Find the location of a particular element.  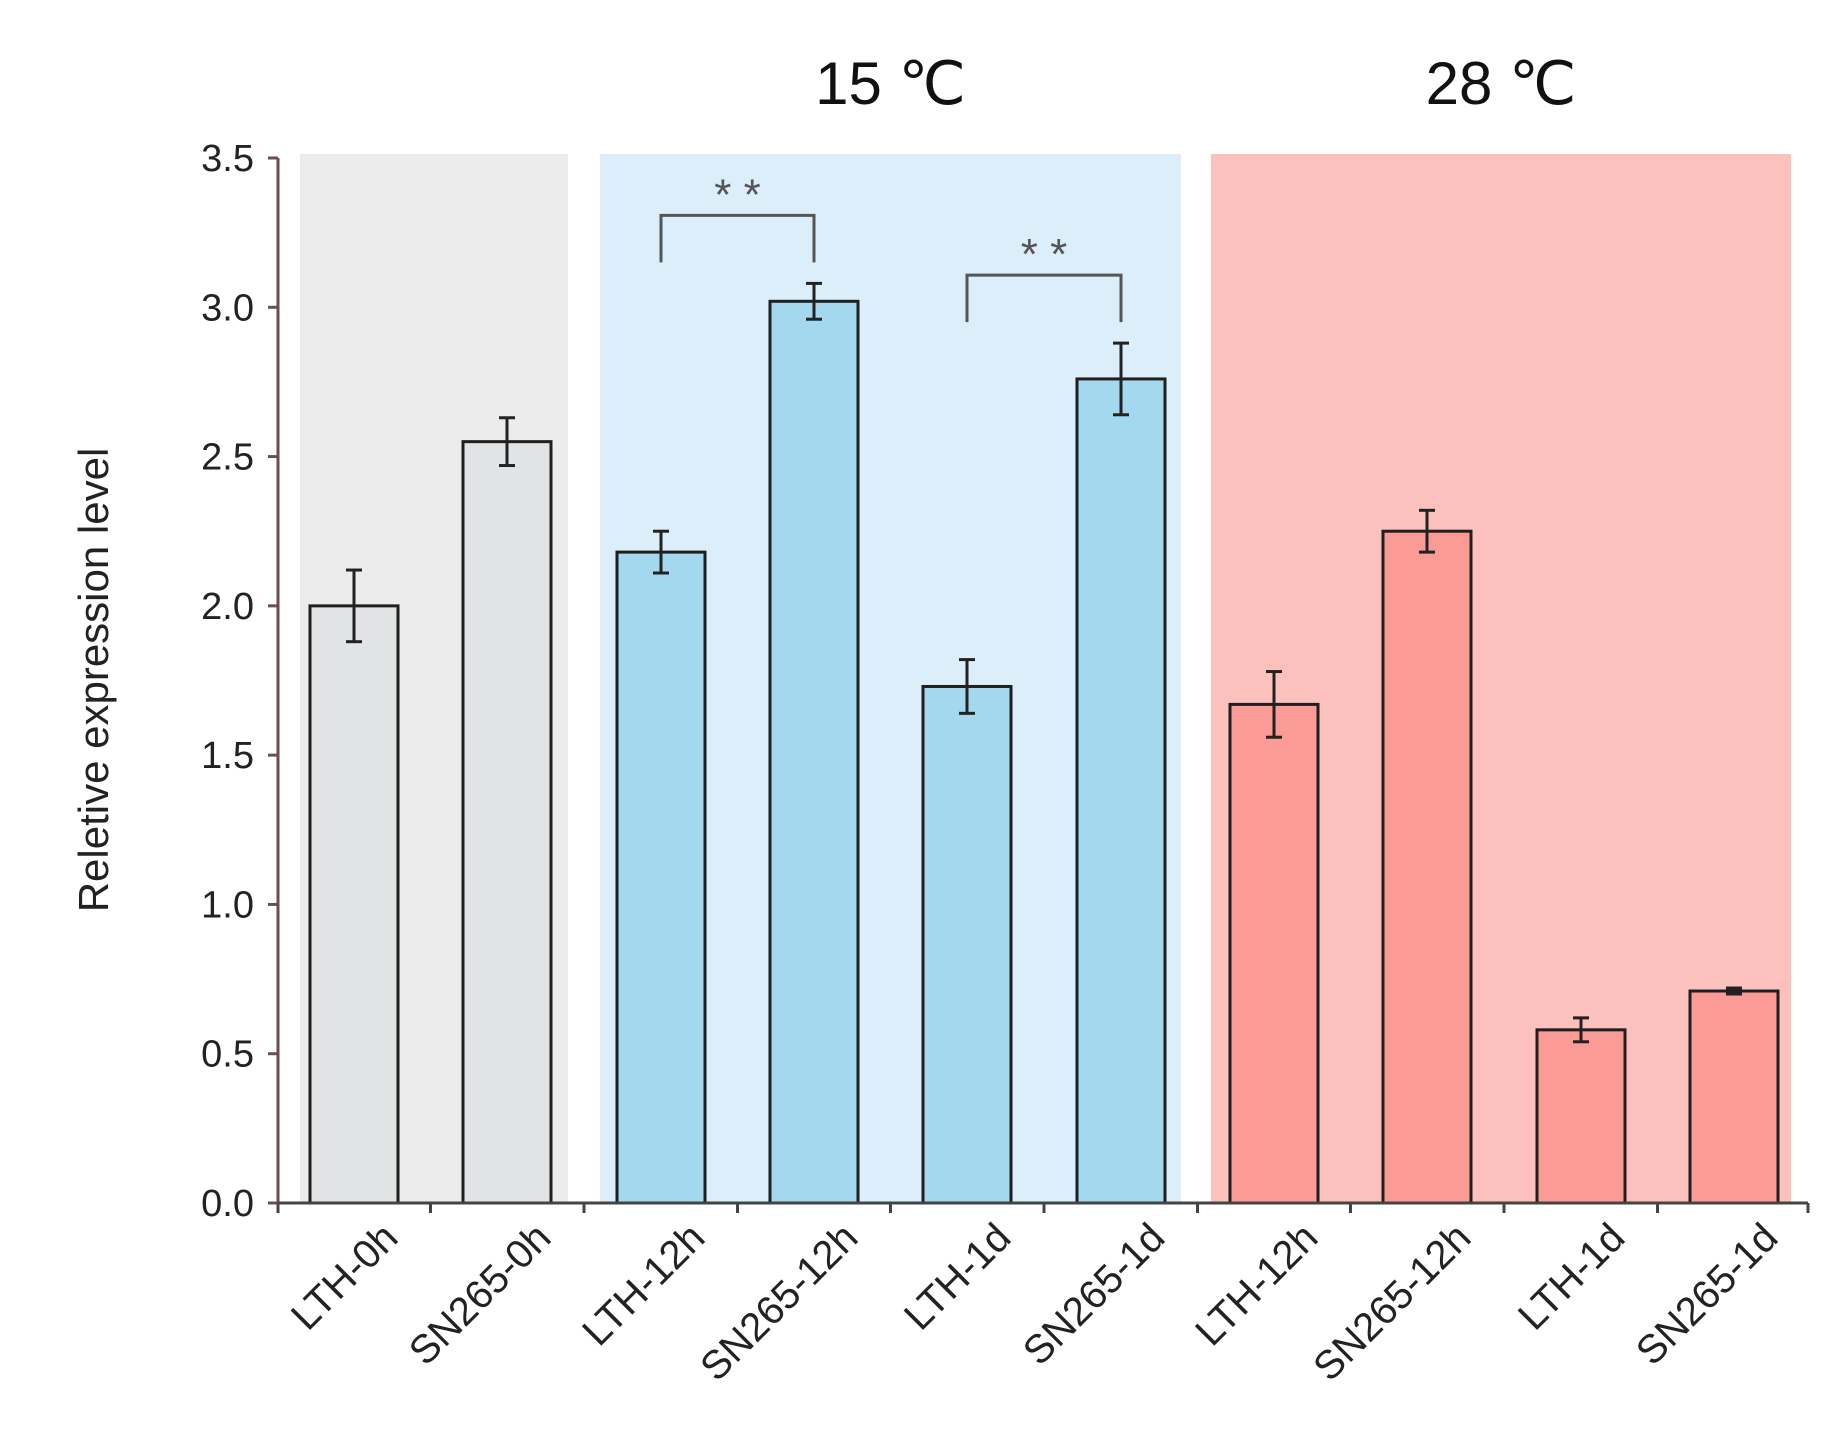

y-axis-label: Reletive expression level is located at coordinates (93, 680).